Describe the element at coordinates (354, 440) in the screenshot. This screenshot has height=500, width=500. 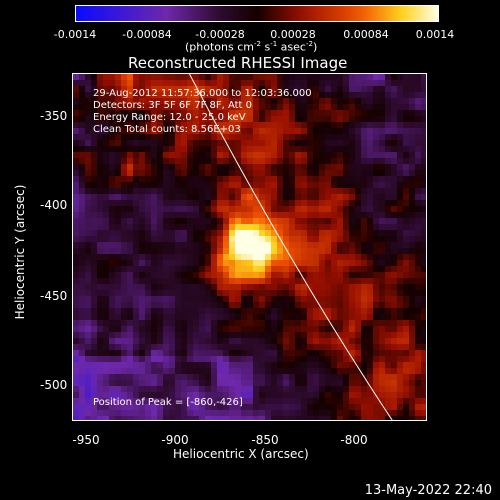
I see `x-tick-label: -800` at that location.